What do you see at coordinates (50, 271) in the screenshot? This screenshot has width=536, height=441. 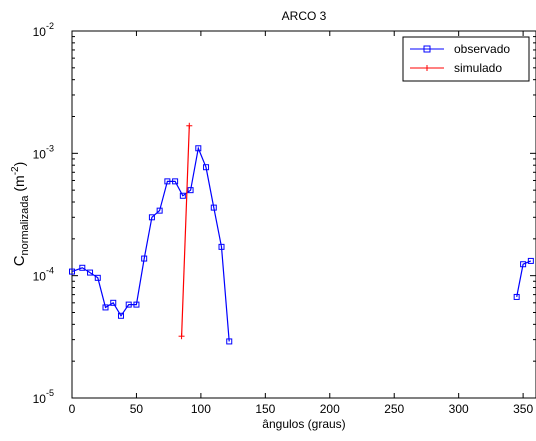 I see `y-tick-exponent: -4` at bounding box center [50, 271].